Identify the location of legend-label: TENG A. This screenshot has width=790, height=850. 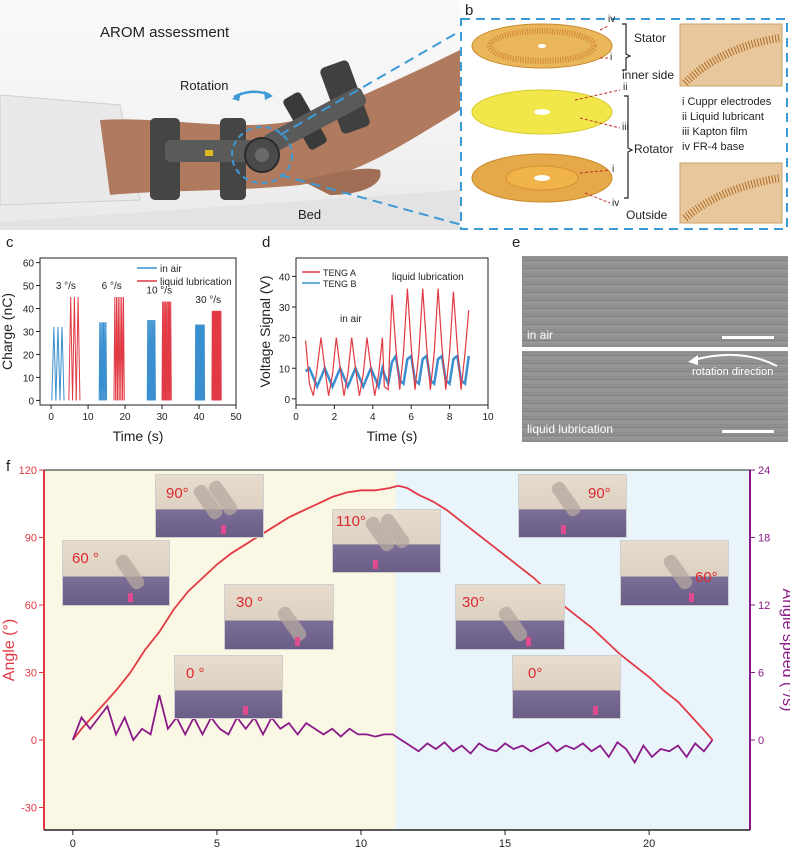
(339, 273).